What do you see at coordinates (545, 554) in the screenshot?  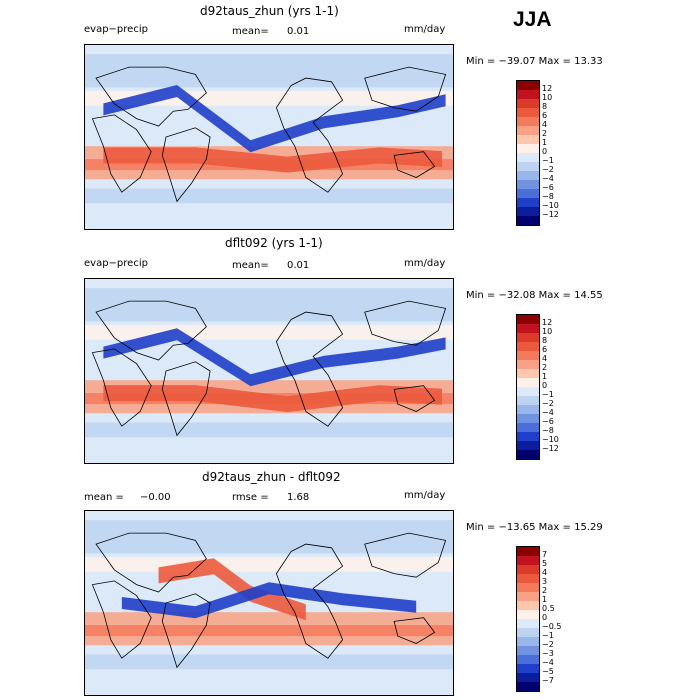 I see `colorbar-tick-label: 7` at bounding box center [545, 554].